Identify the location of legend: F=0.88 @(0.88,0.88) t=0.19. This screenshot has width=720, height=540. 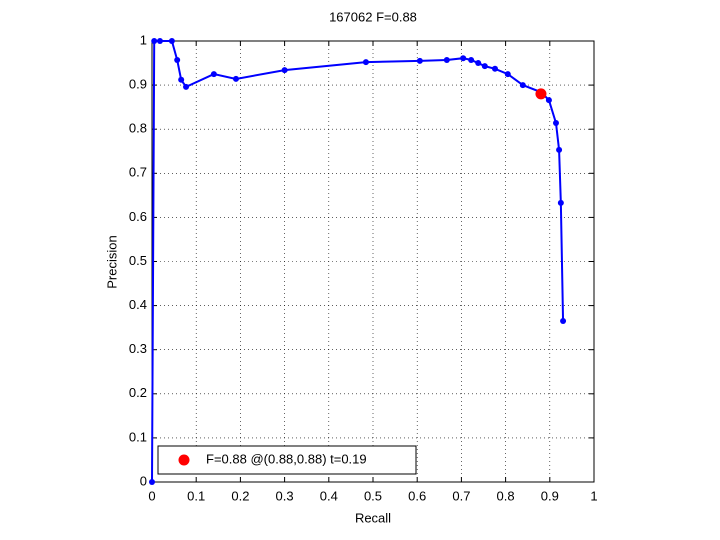
(287, 460).